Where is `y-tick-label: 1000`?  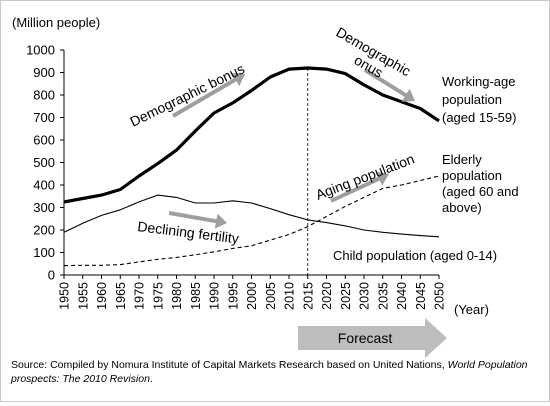
y-tick-label: 1000 is located at coordinates (40, 50).